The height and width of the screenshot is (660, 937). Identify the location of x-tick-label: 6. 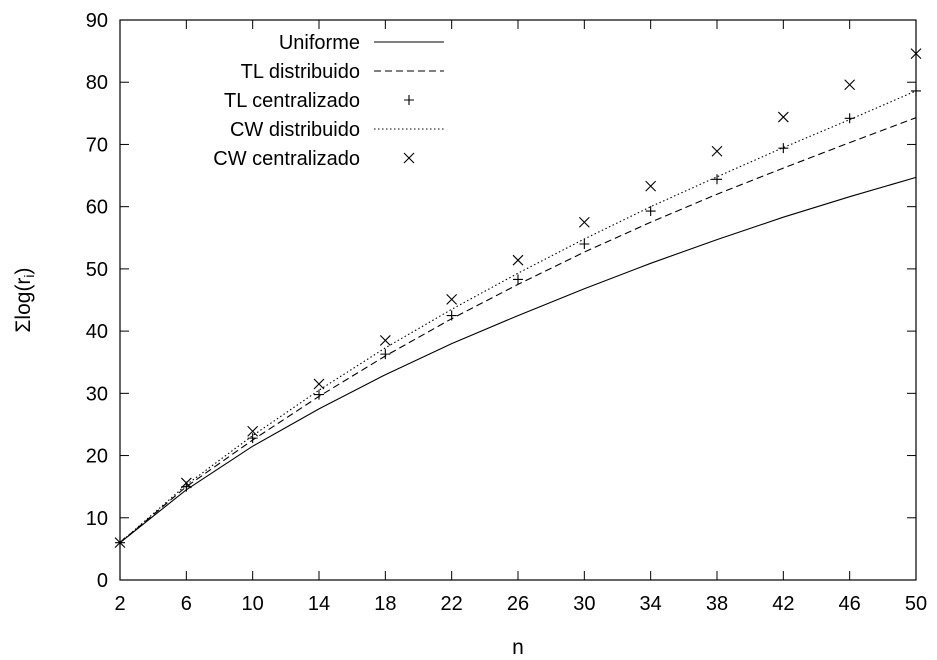
(186, 604).